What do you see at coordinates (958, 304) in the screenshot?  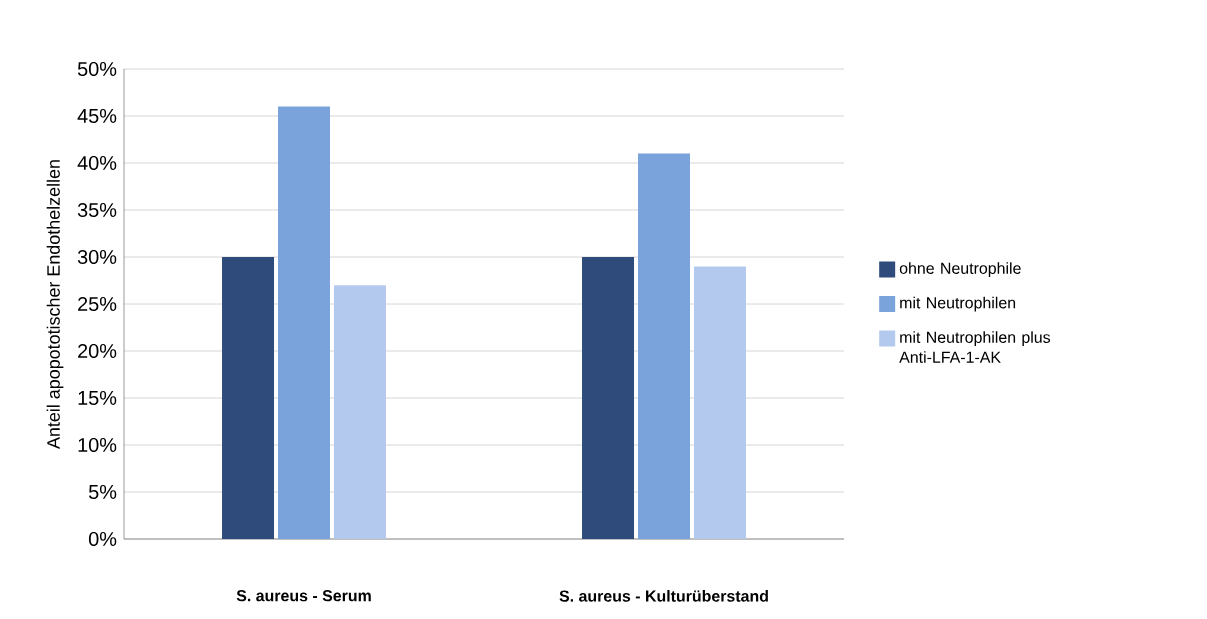 I see `legend-label: mit Neutrophilen` at bounding box center [958, 304].